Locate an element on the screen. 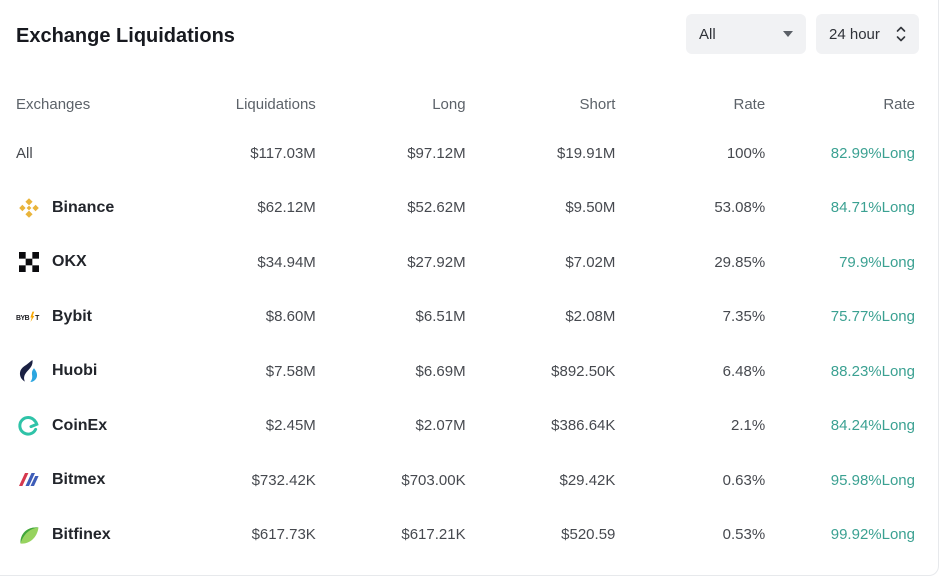 This screenshot has height=576, width=939. short-value: $9.50M is located at coordinates (590, 208).